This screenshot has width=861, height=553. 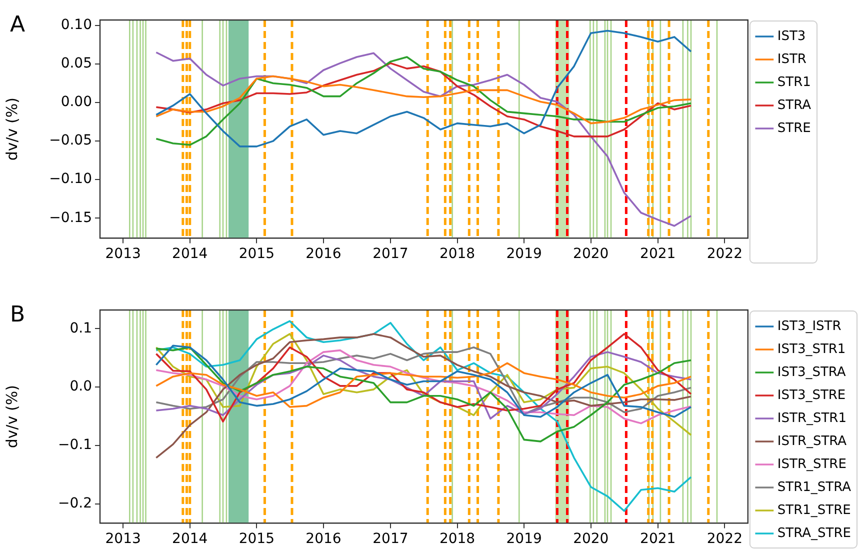 I want to click on legend-label: STRA_STRE, so click(x=814, y=533).